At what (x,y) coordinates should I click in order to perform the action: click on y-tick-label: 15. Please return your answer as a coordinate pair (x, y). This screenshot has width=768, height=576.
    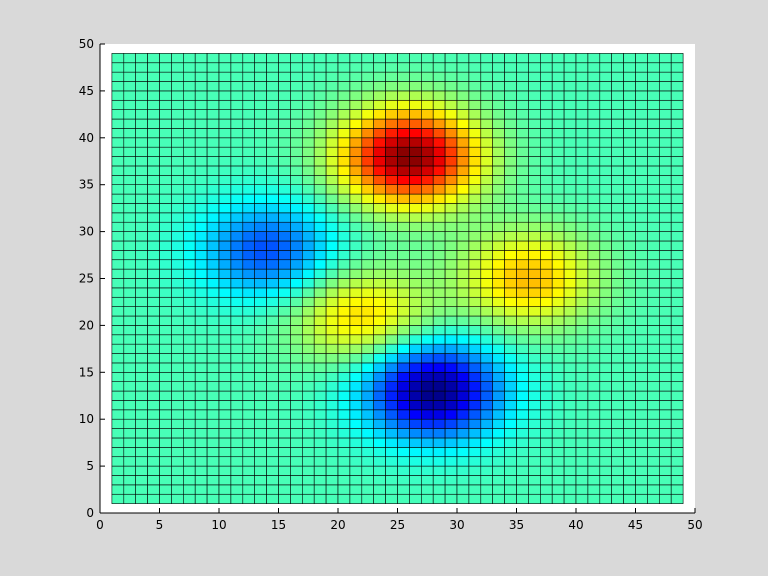
    Looking at the image, I should click on (86, 372).